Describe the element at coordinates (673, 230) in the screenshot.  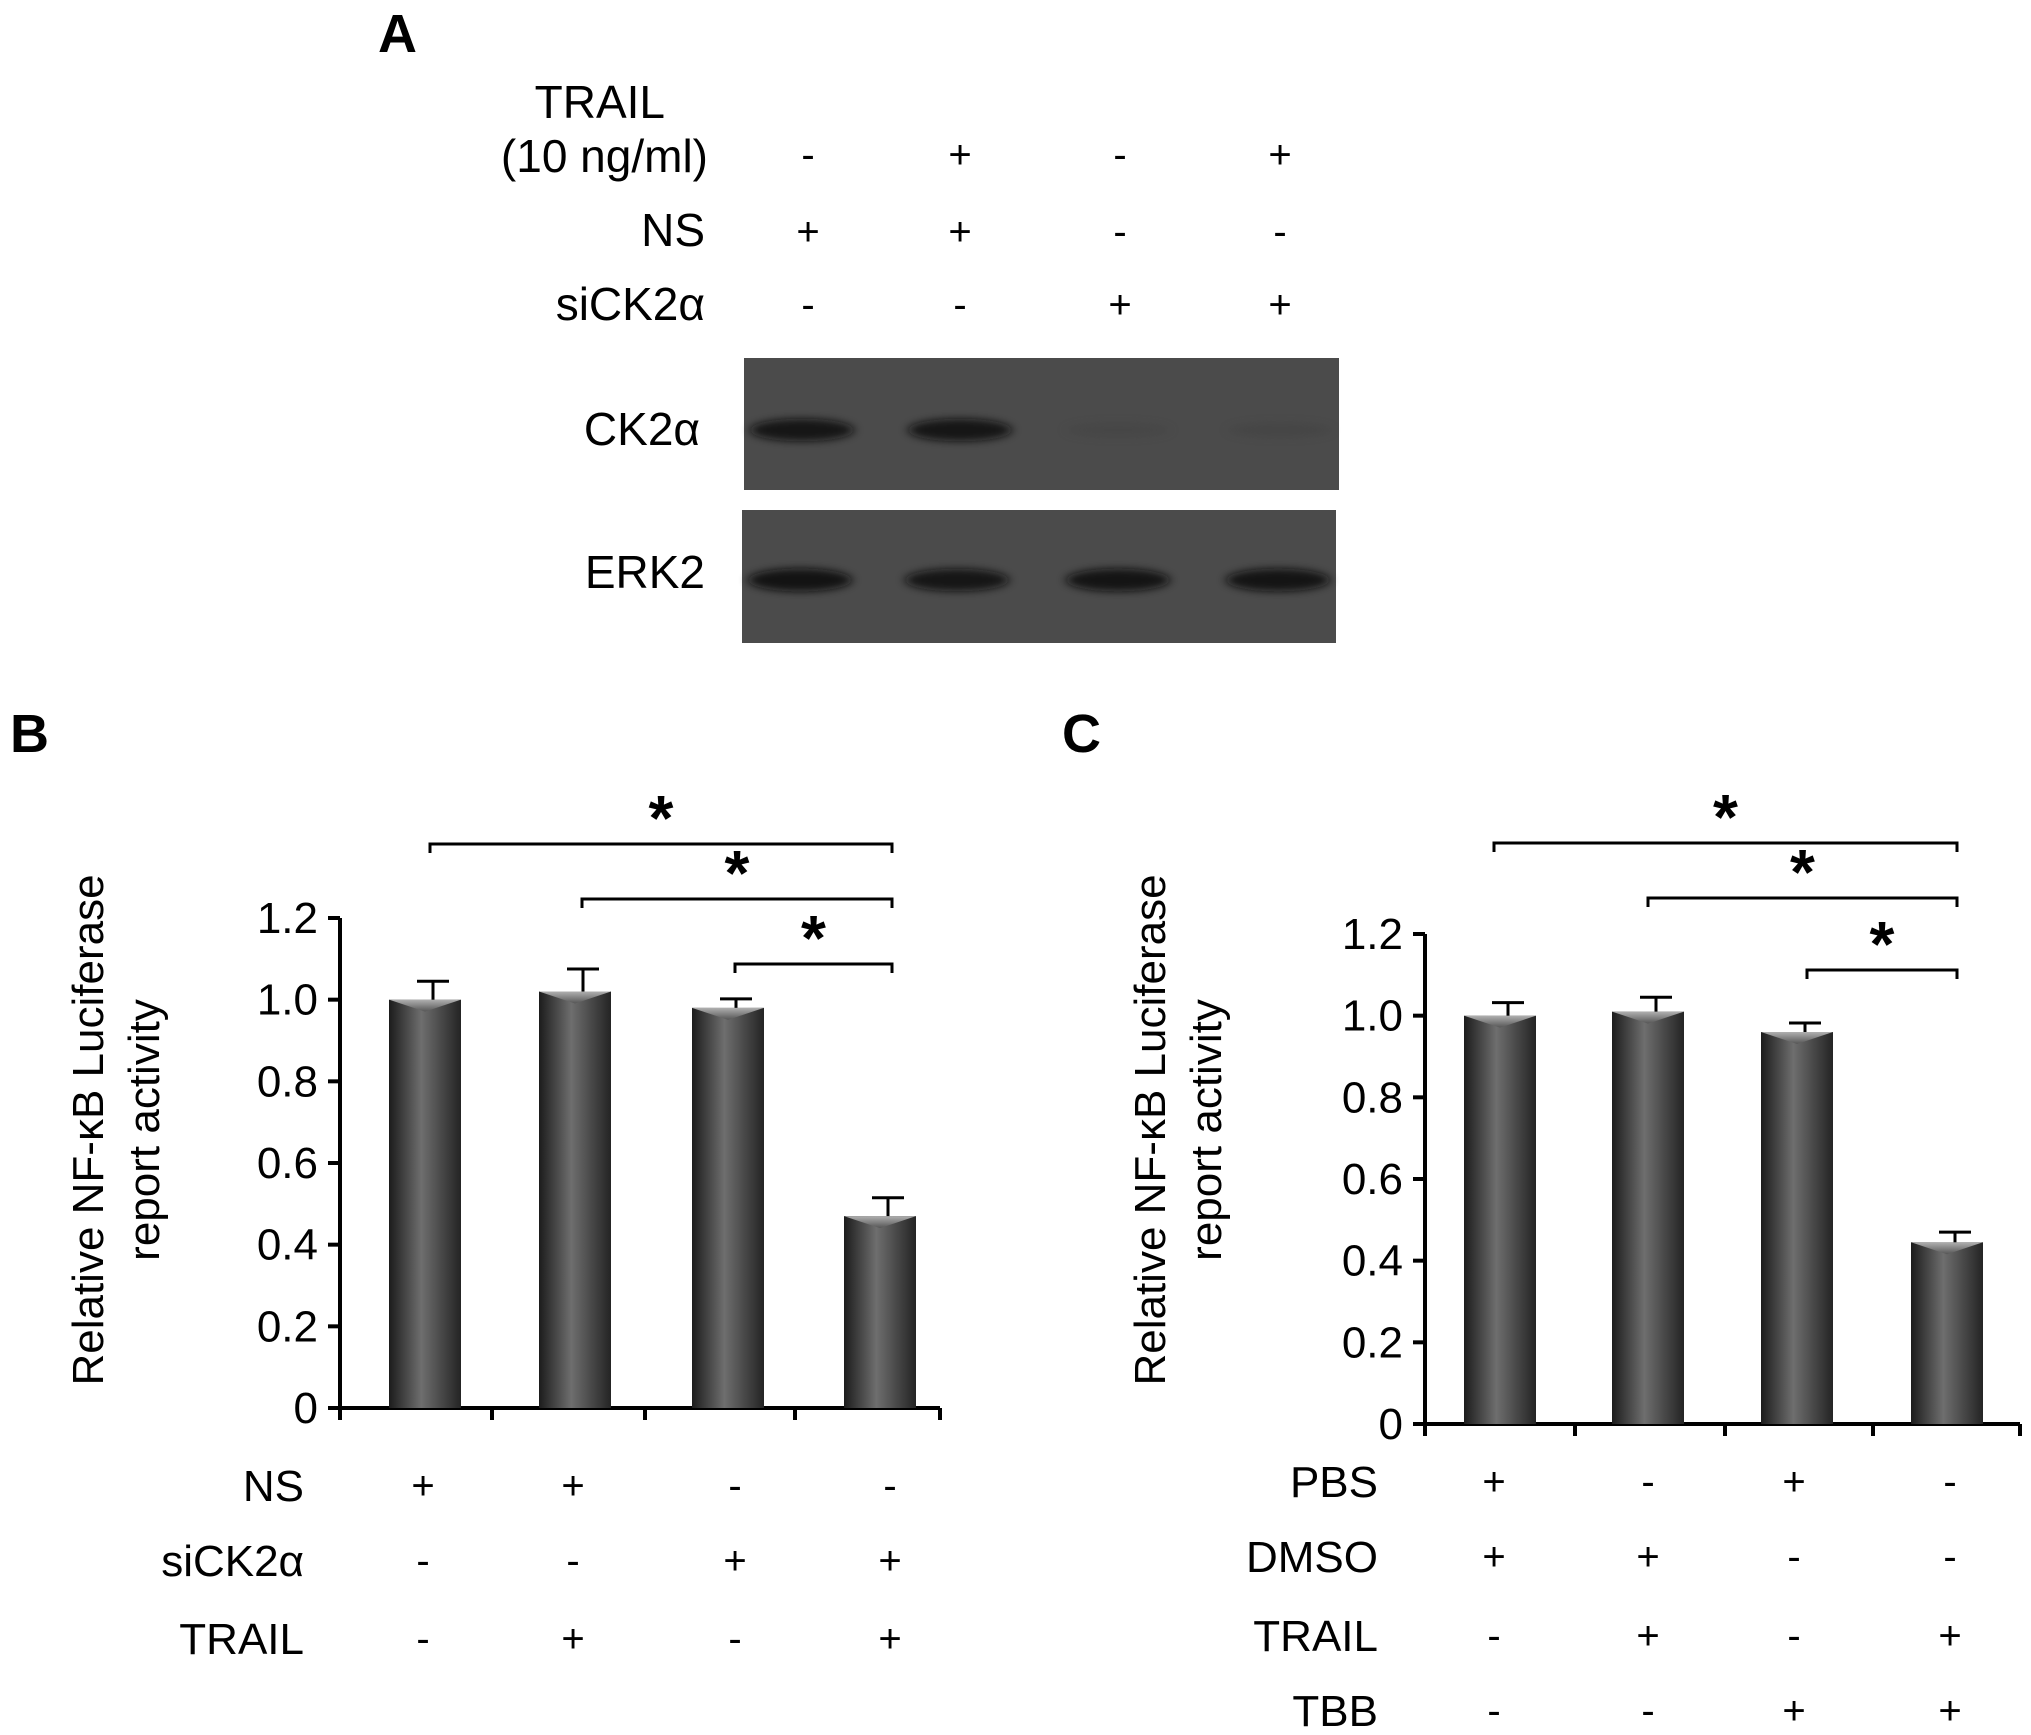
I see `ns-row-label: NS` at that location.